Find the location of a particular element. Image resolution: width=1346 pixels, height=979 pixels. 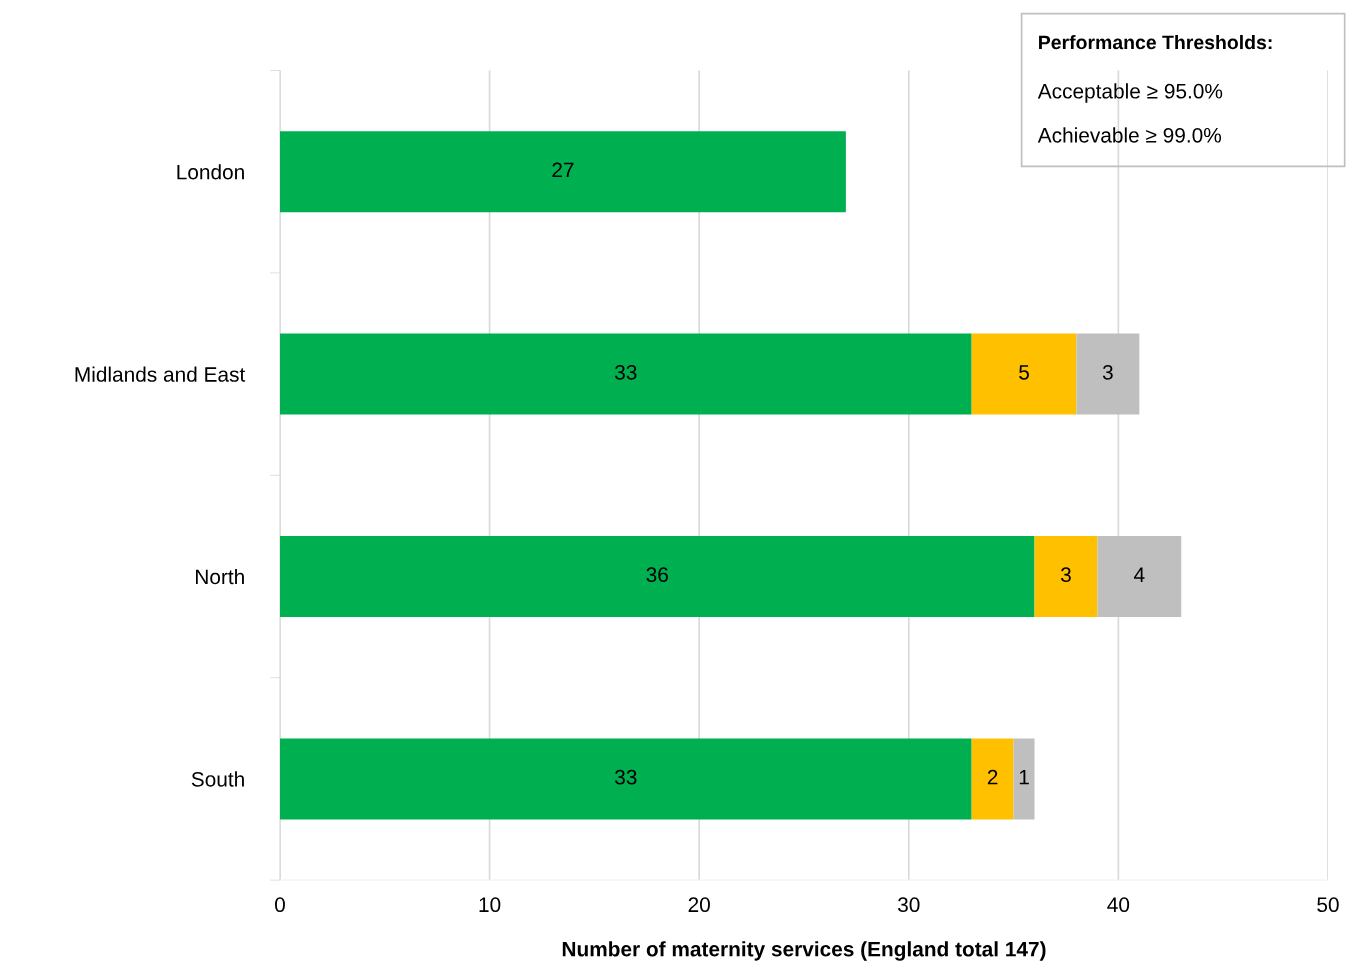

data-label: 1 is located at coordinates (1024, 777).